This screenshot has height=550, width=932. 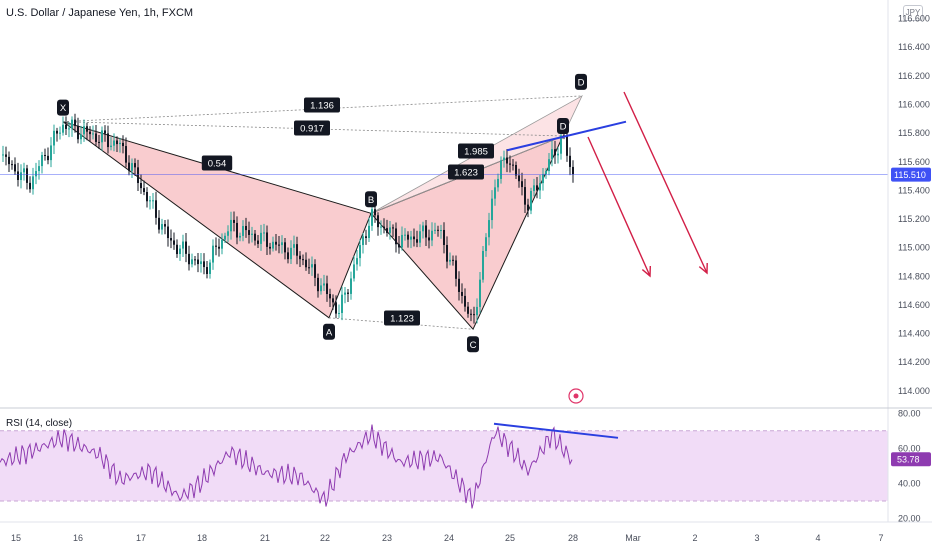 What do you see at coordinates (325, 538) in the screenshot?
I see `time-tick-label: 22` at bounding box center [325, 538].